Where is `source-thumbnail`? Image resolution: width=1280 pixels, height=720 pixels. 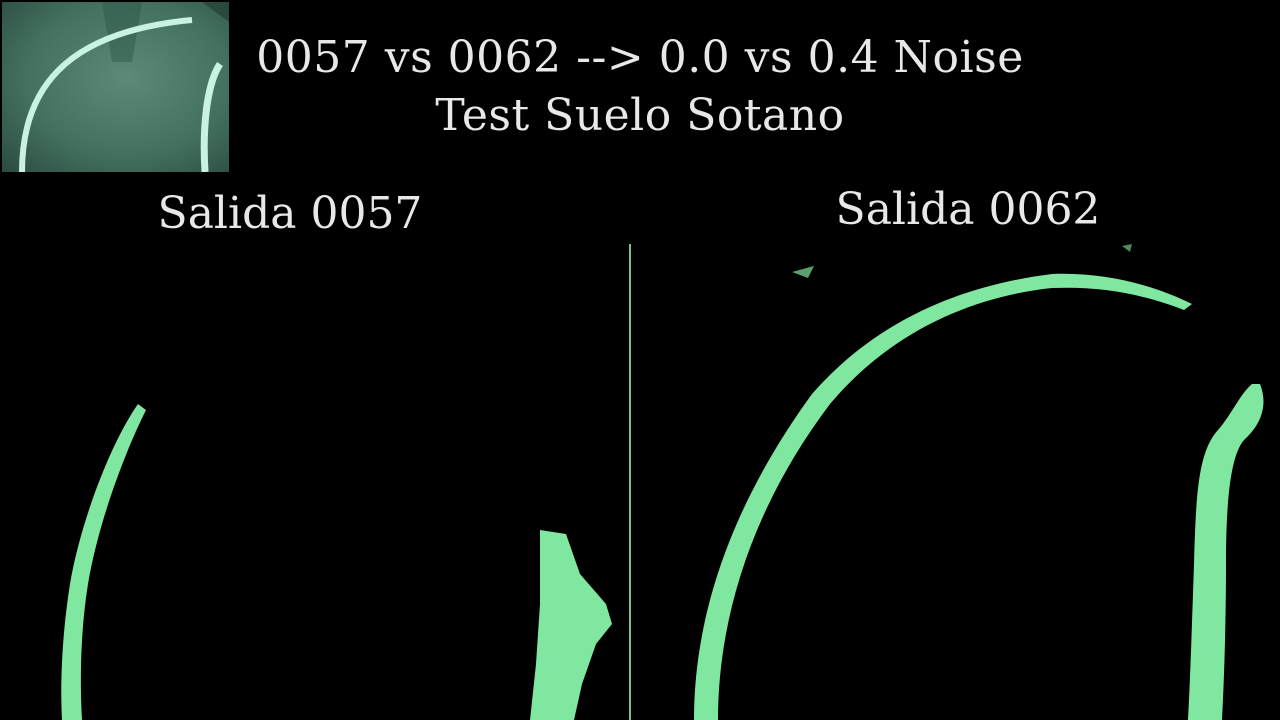 source-thumbnail is located at coordinates (115, 87).